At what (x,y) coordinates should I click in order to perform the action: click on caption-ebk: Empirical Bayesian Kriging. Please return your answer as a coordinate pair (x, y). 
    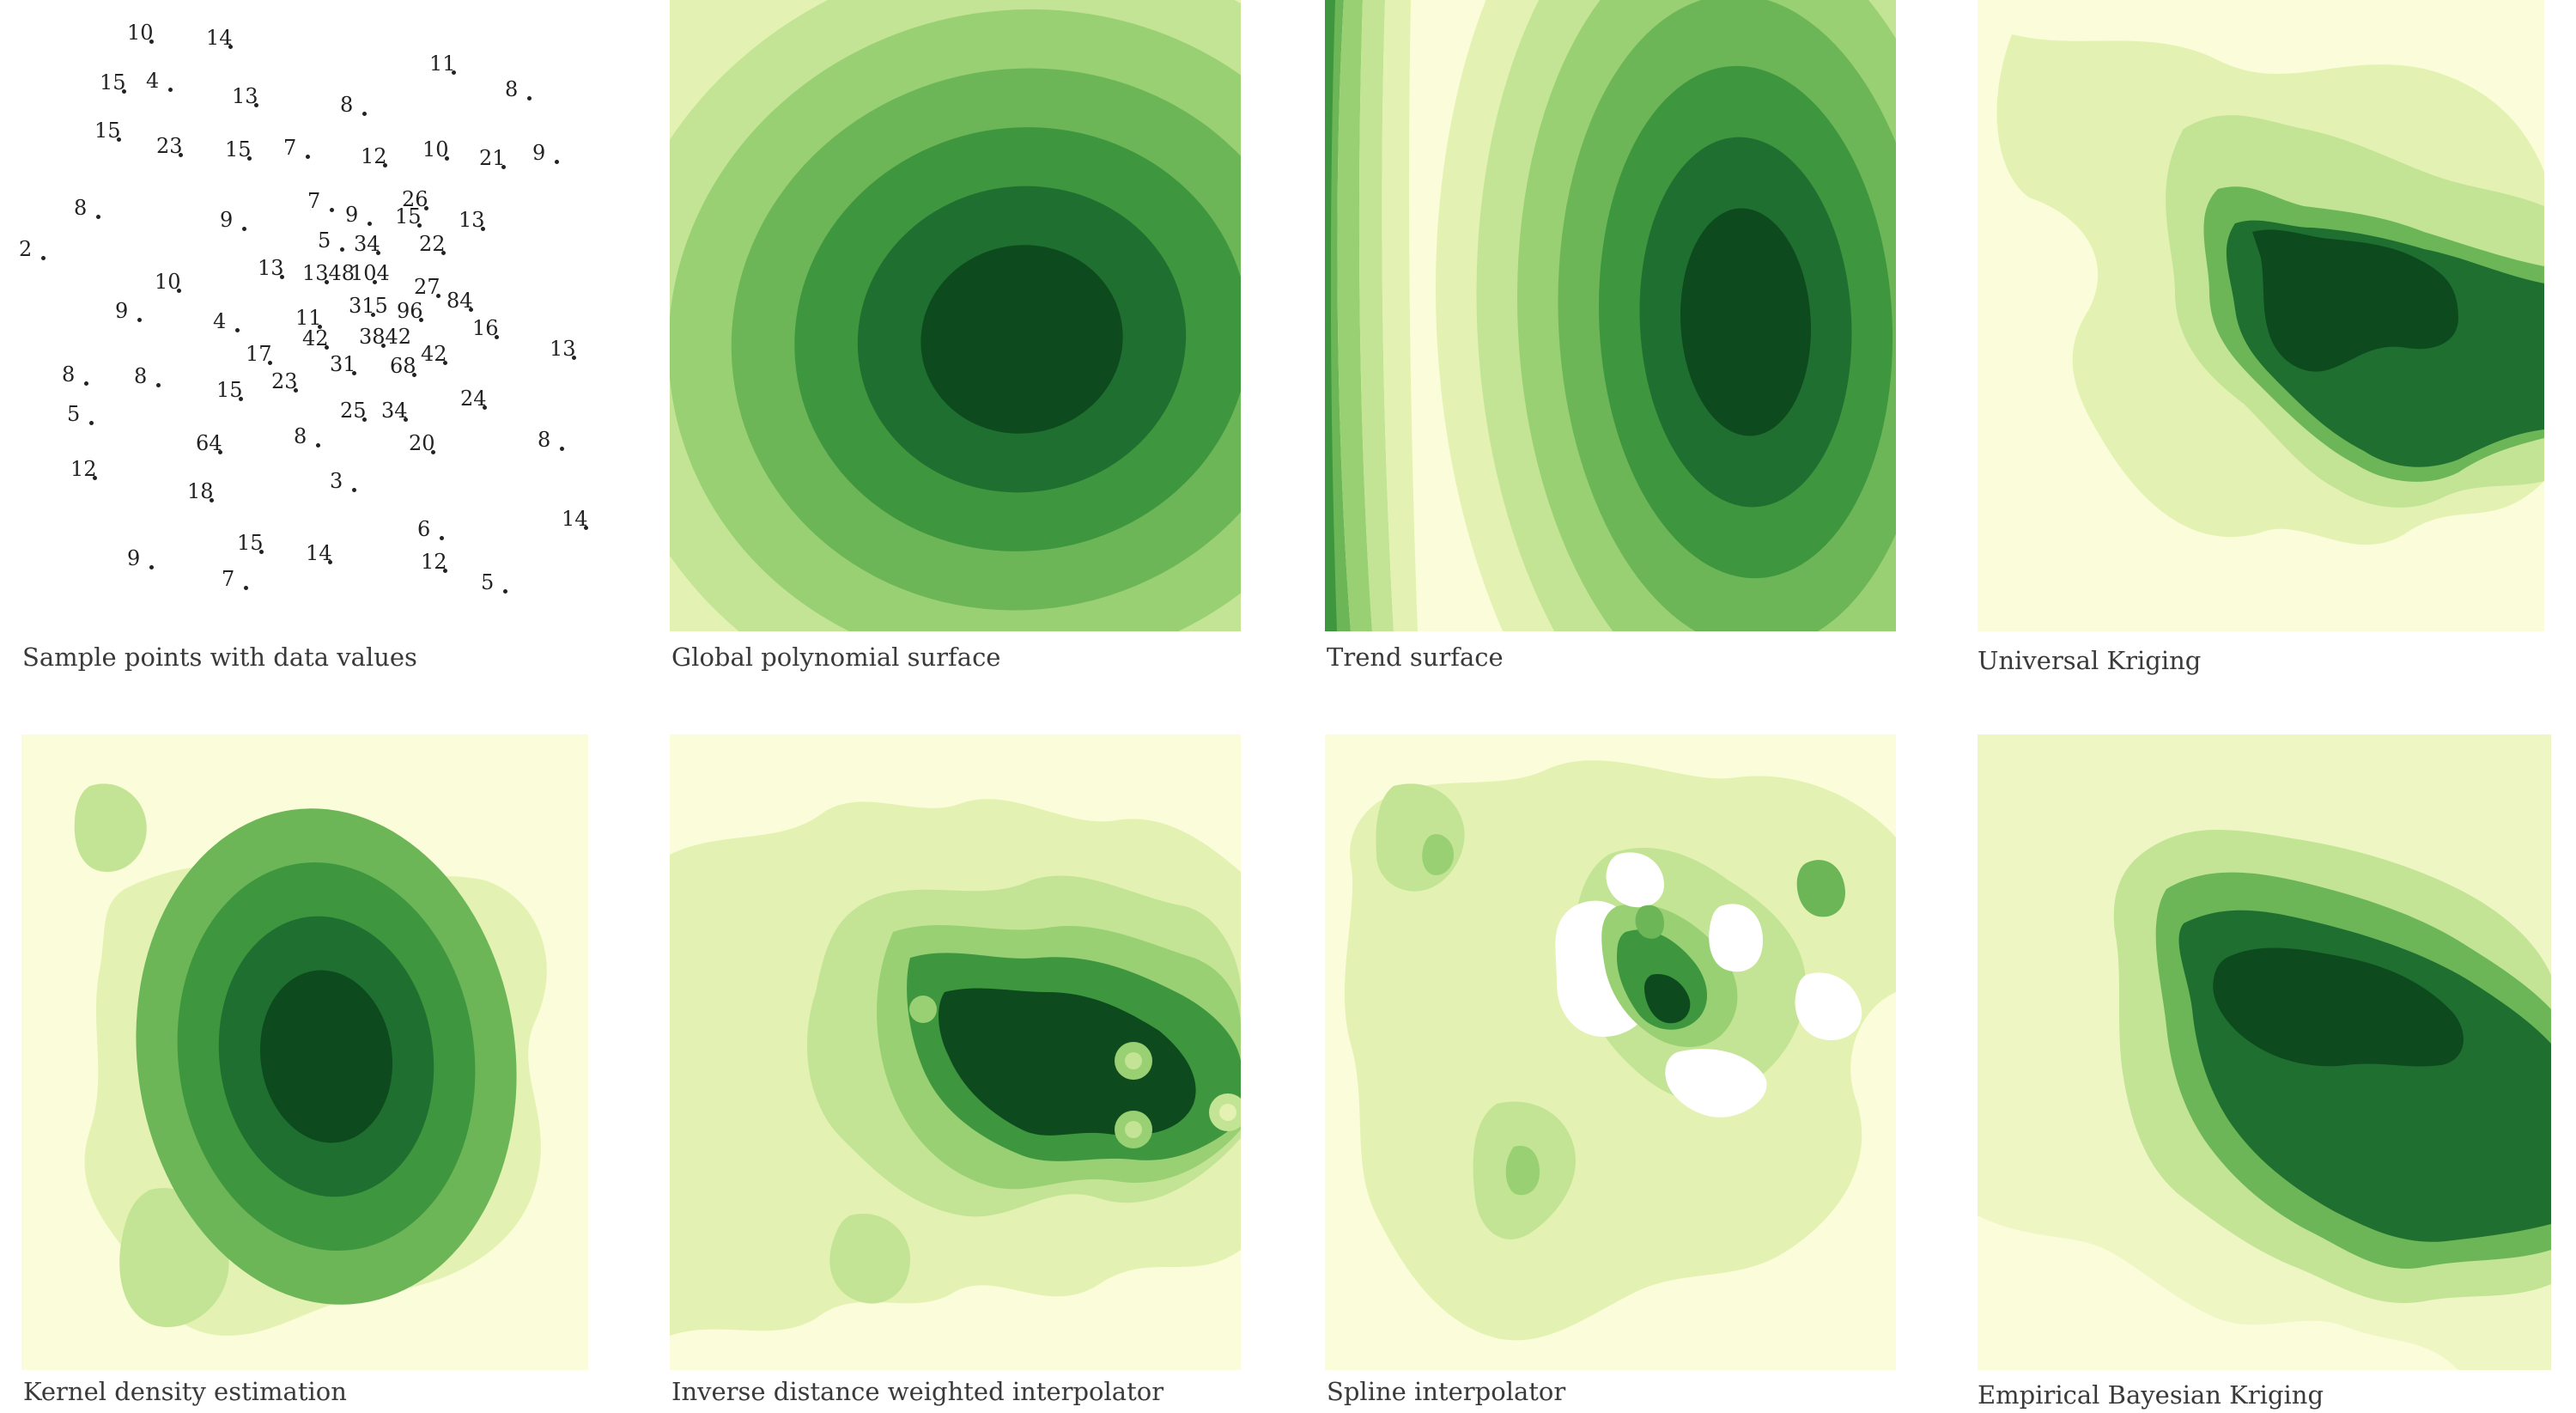
    Looking at the image, I should click on (2151, 1395).